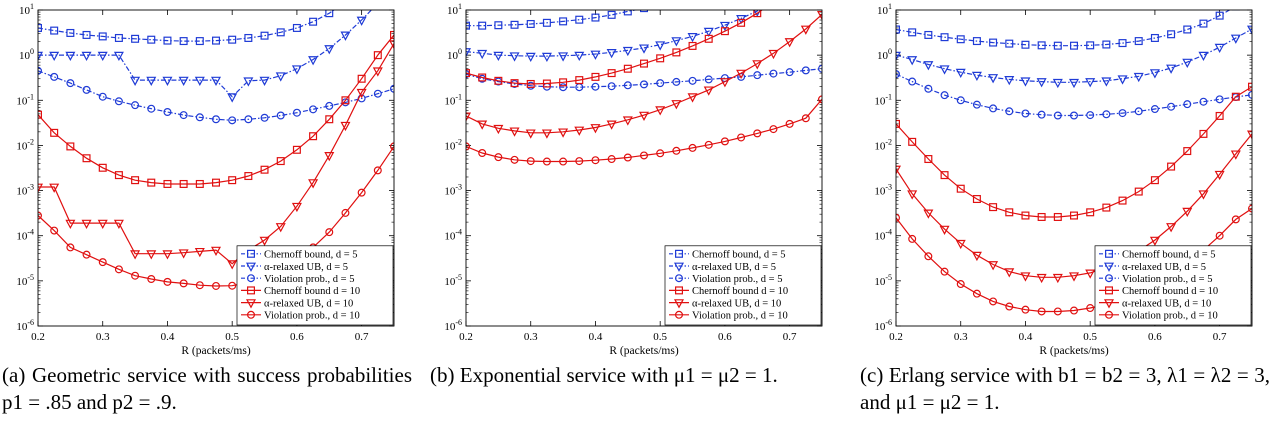 This screenshot has height=430, width=1288. Describe the element at coordinates (362, 337) in the screenshot. I see `x-tick-label: 0.7` at that location.